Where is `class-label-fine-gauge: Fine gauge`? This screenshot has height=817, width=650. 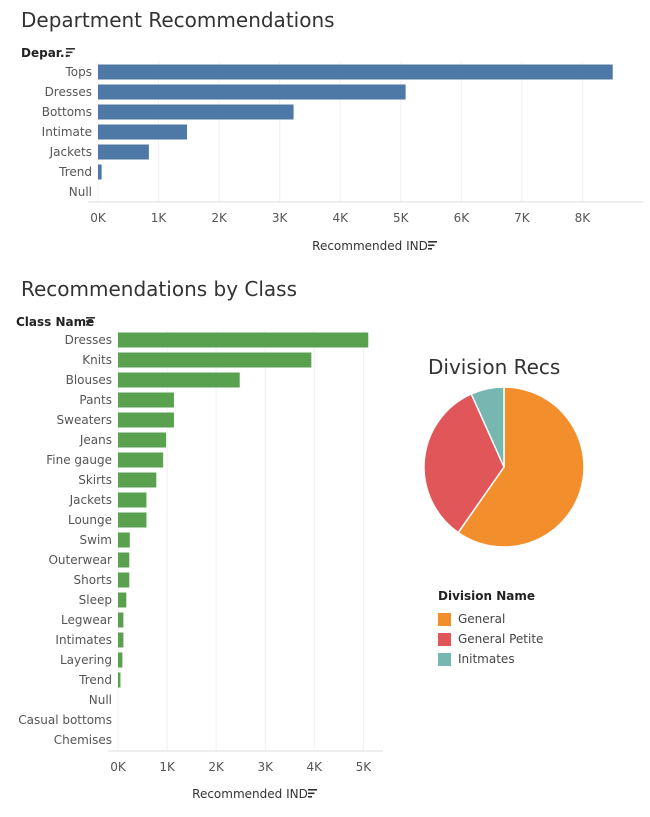
class-label-fine-gauge: Fine gauge is located at coordinates (79, 460).